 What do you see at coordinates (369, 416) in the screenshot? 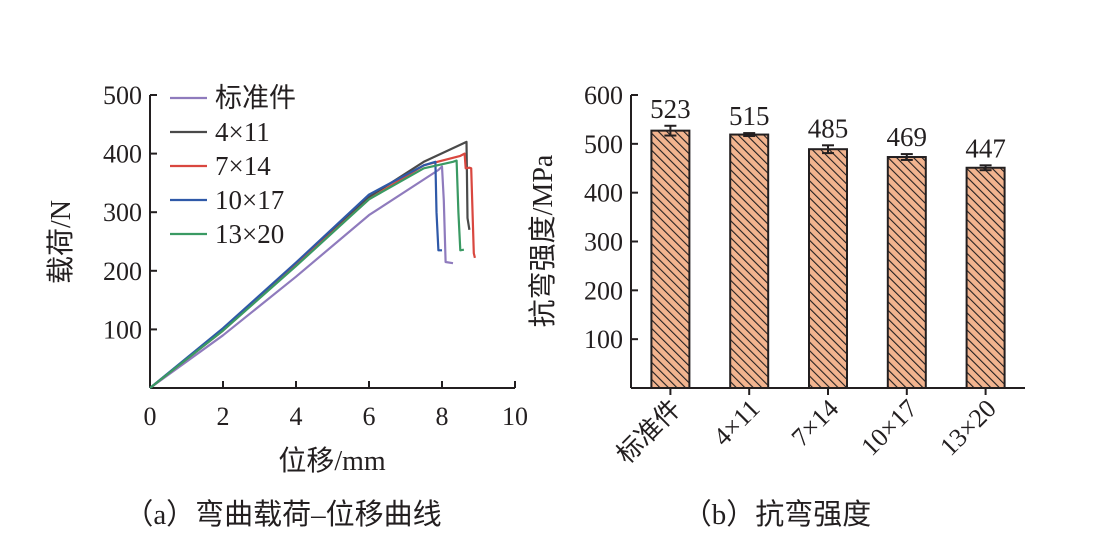
I see `x-tick-label: 6` at bounding box center [369, 416].